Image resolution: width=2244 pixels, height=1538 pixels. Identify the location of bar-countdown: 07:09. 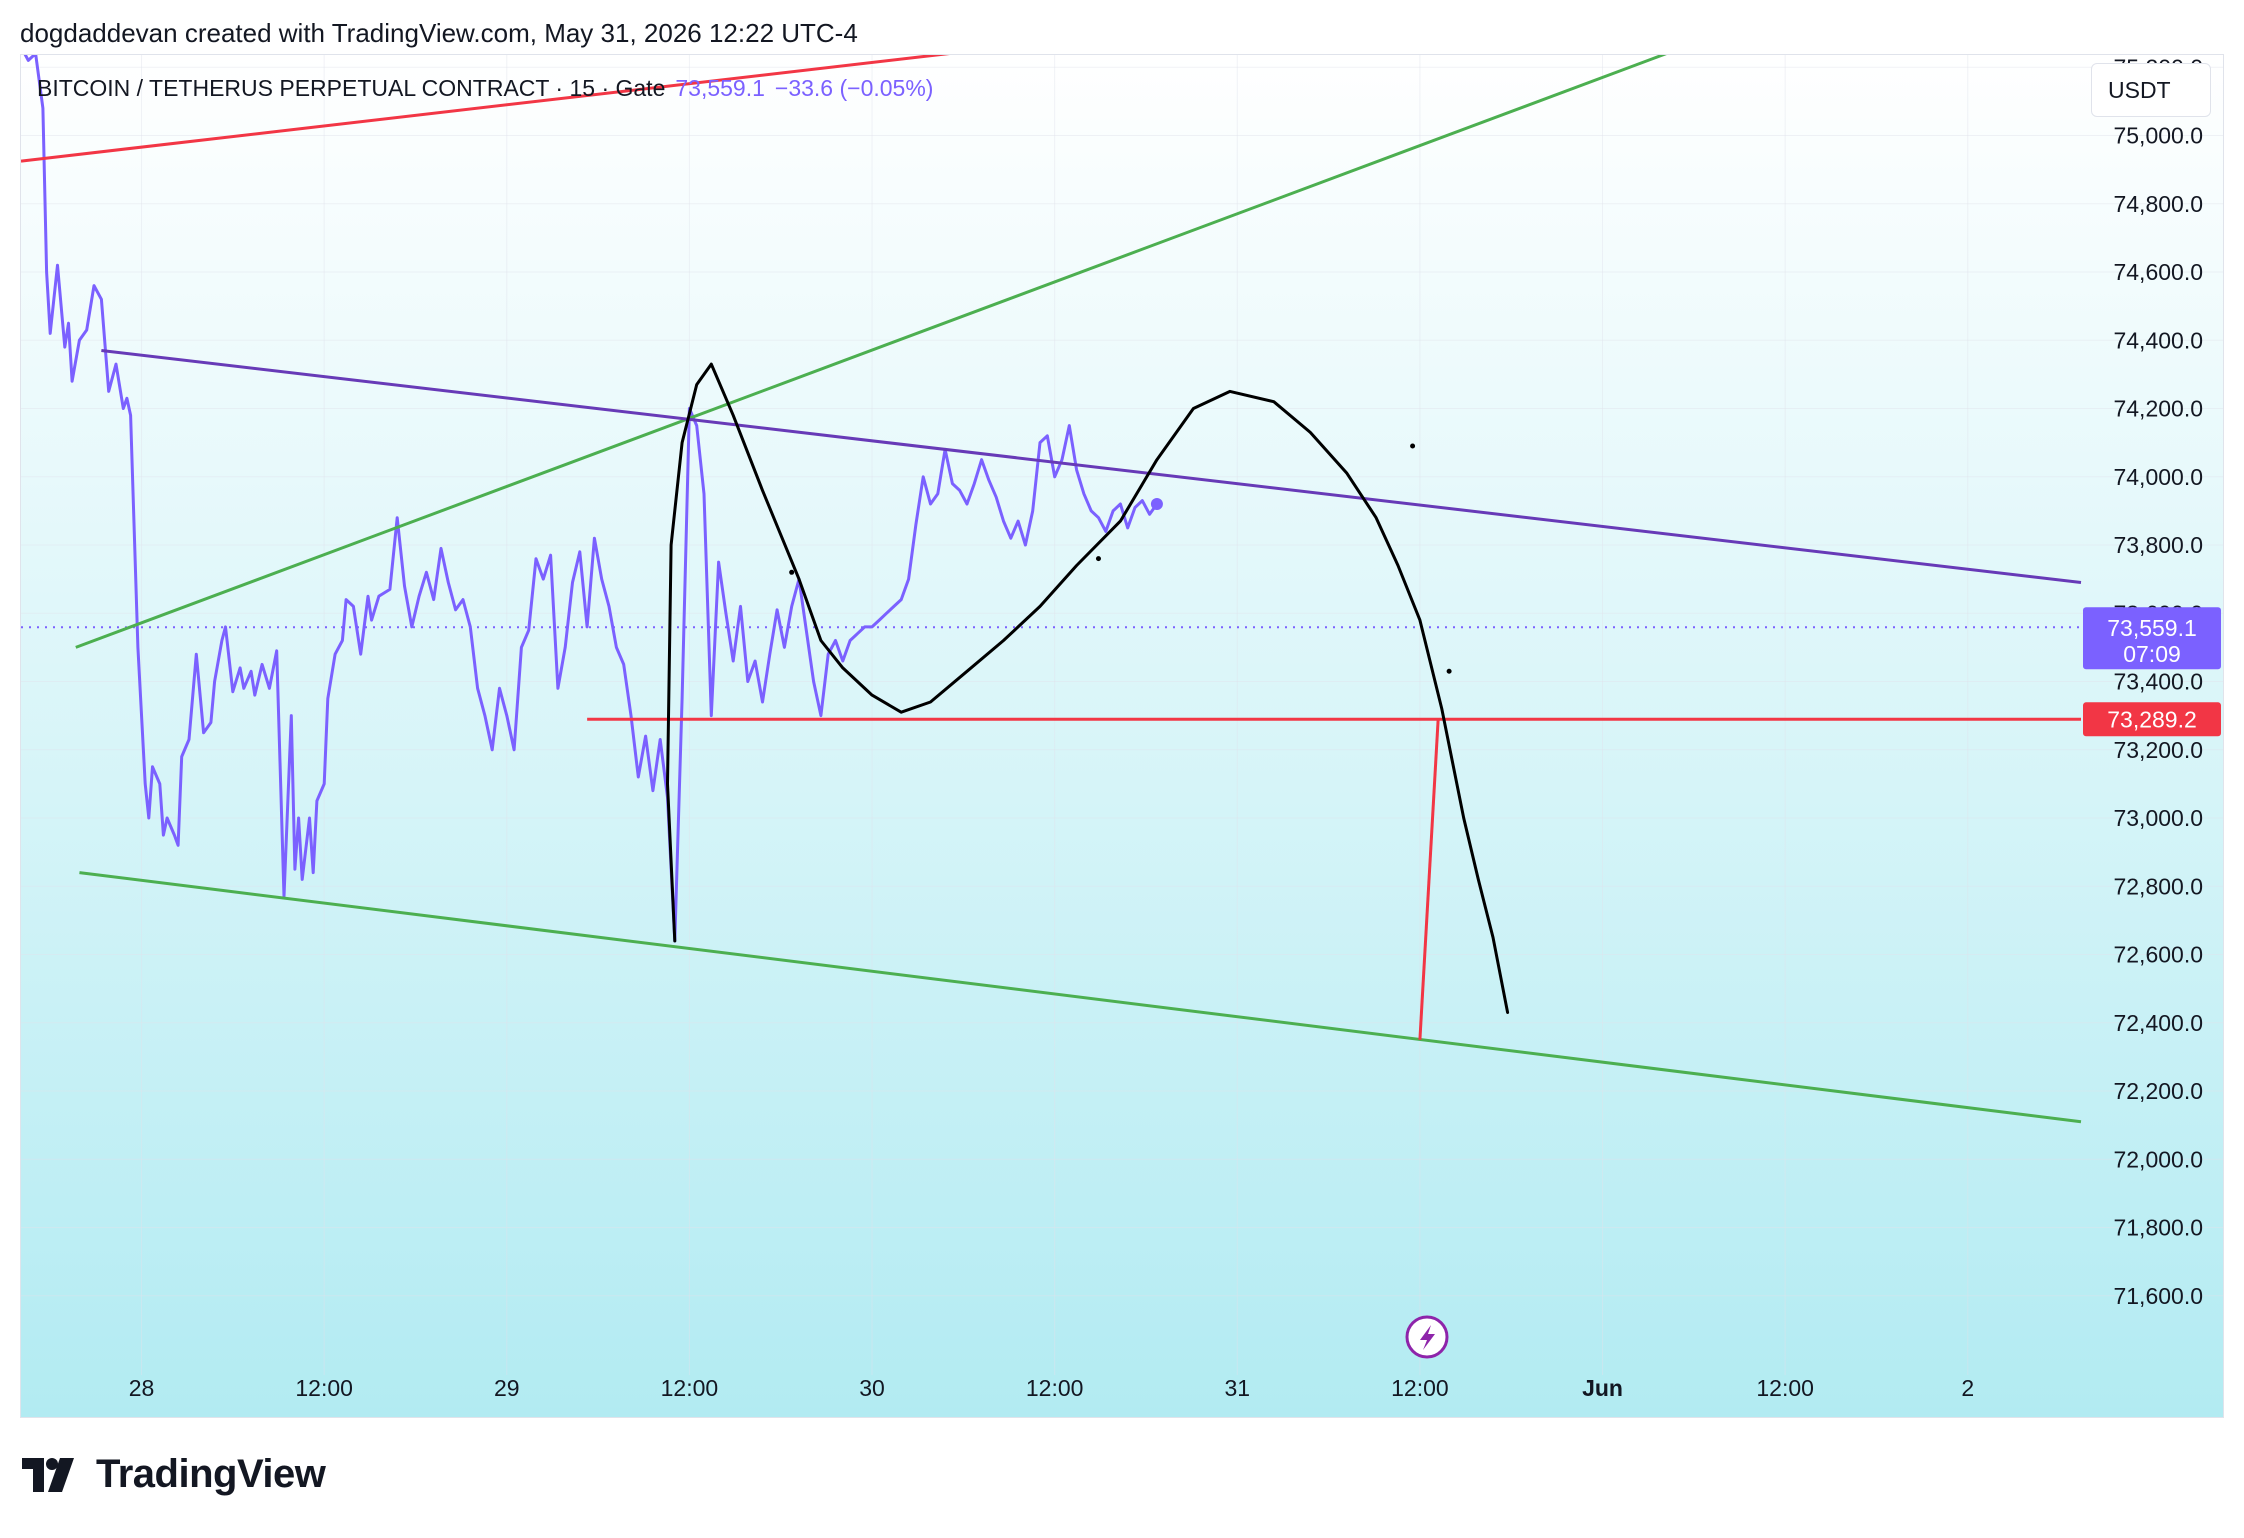
(2152, 654).